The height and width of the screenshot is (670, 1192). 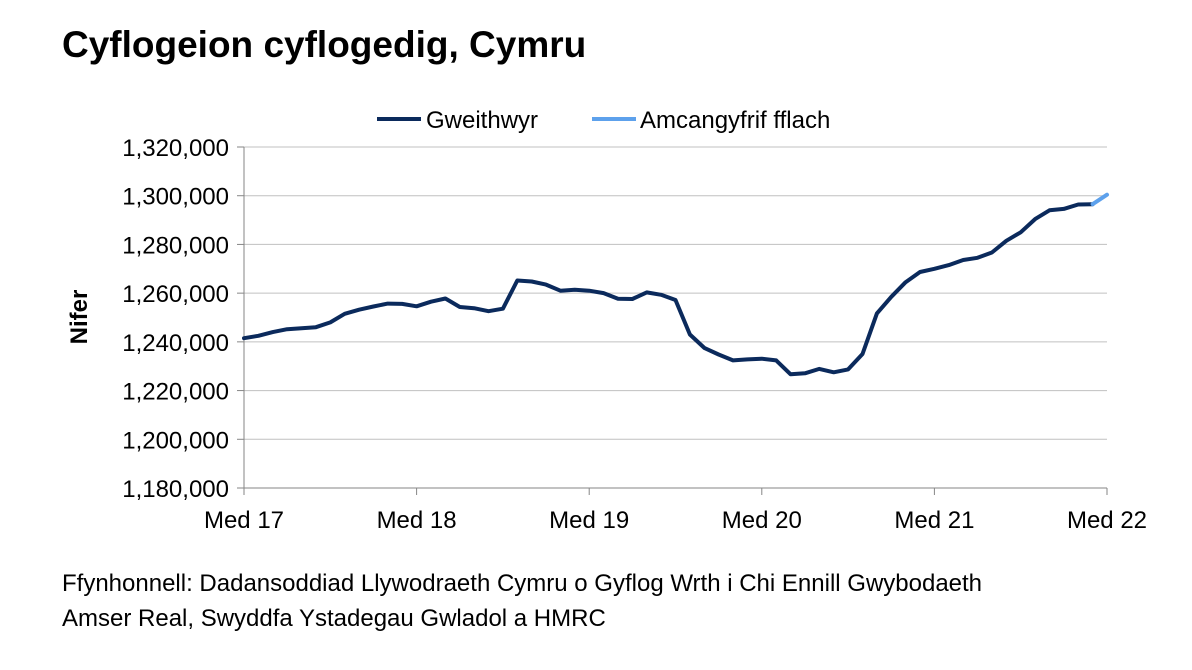 What do you see at coordinates (589, 520) in the screenshot?
I see `x-tick-label: Med 19` at bounding box center [589, 520].